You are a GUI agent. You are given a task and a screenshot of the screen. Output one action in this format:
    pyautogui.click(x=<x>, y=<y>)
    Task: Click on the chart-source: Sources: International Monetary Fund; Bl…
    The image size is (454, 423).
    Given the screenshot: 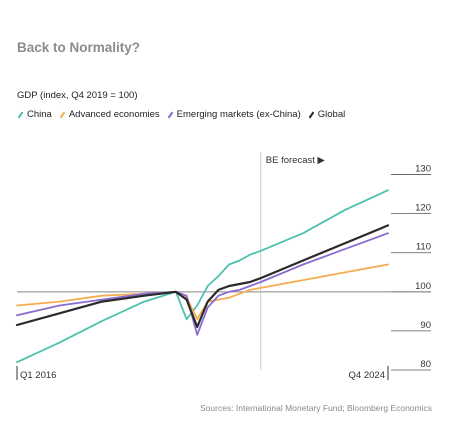 What is the action you would take?
    pyautogui.click(x=316, y=408)
    